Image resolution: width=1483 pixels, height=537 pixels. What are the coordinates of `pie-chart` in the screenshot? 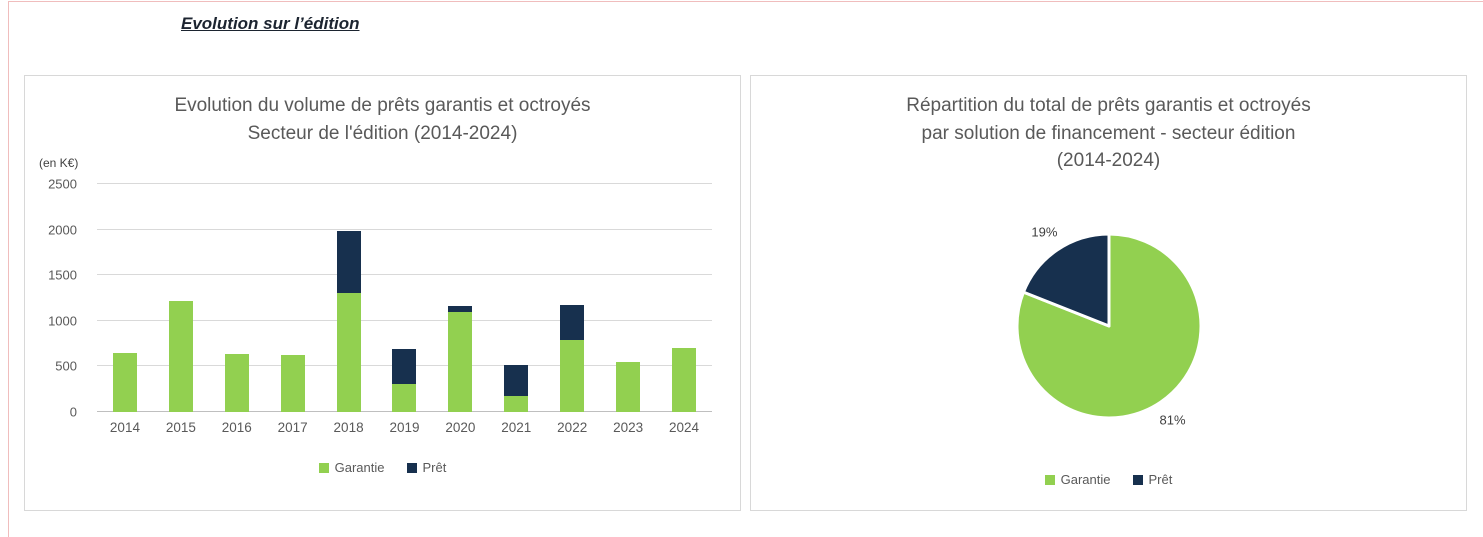 It's located at (1108, 326).